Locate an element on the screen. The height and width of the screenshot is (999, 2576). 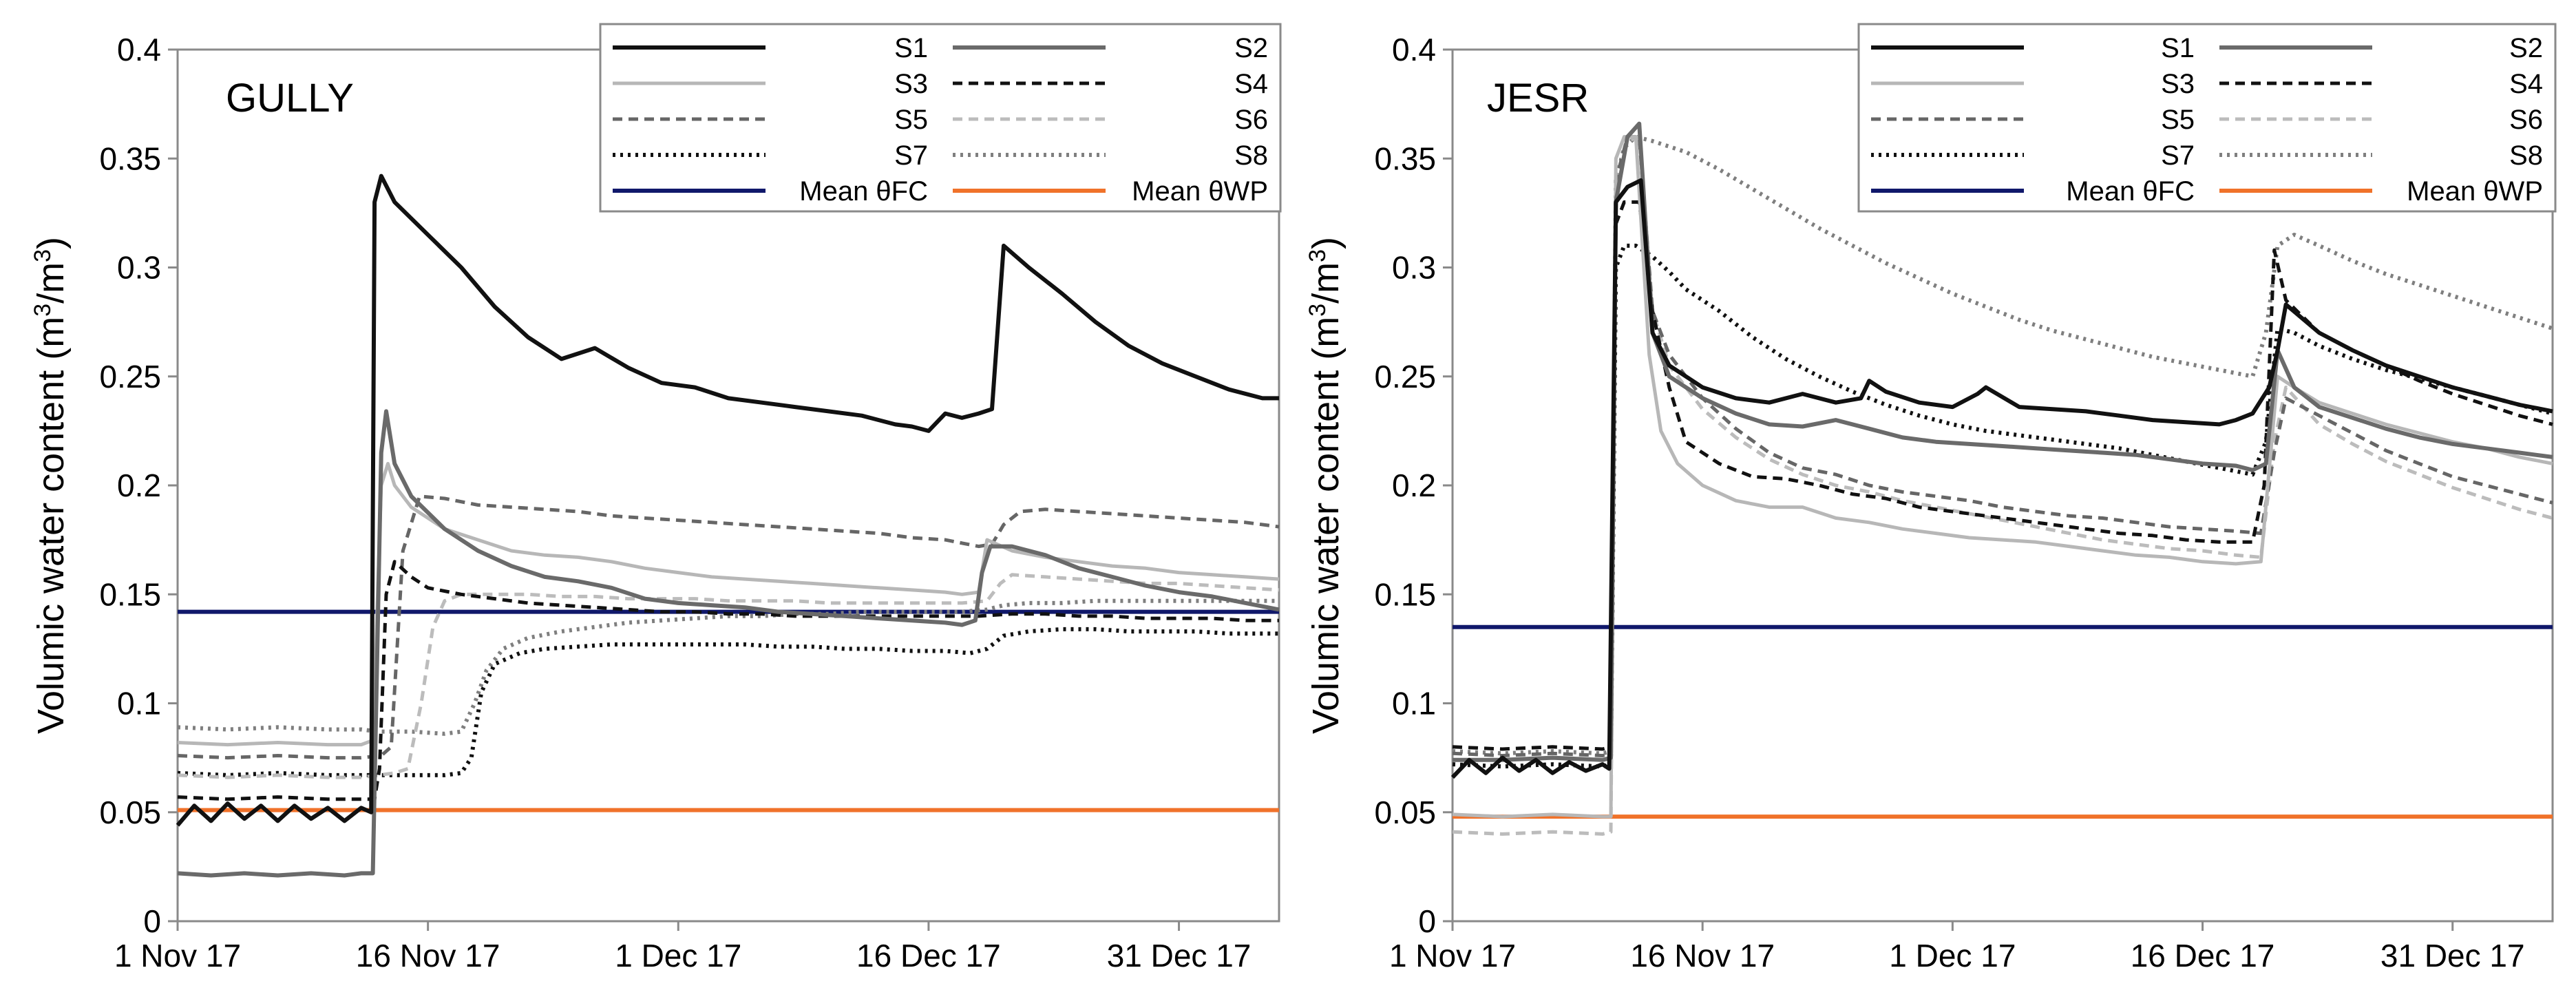
series-line-s6 is located at coordinates (728, 676).